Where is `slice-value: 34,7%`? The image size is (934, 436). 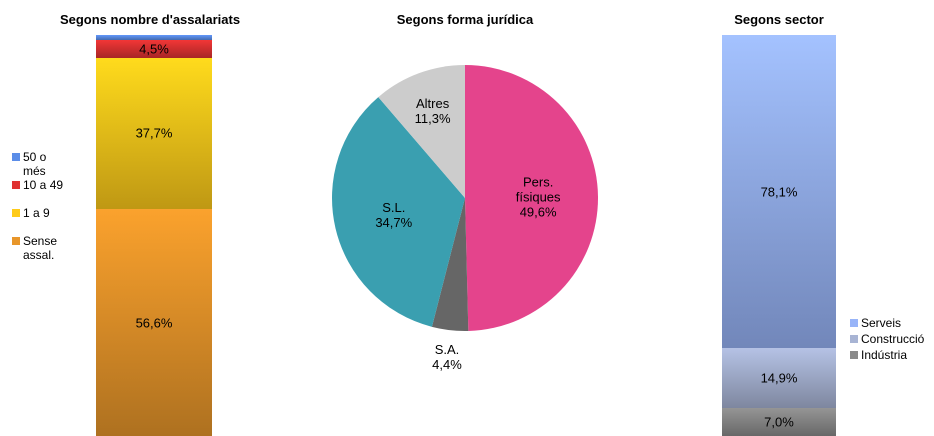
slice-value: 34,7% is located at coordinates (394, 222).